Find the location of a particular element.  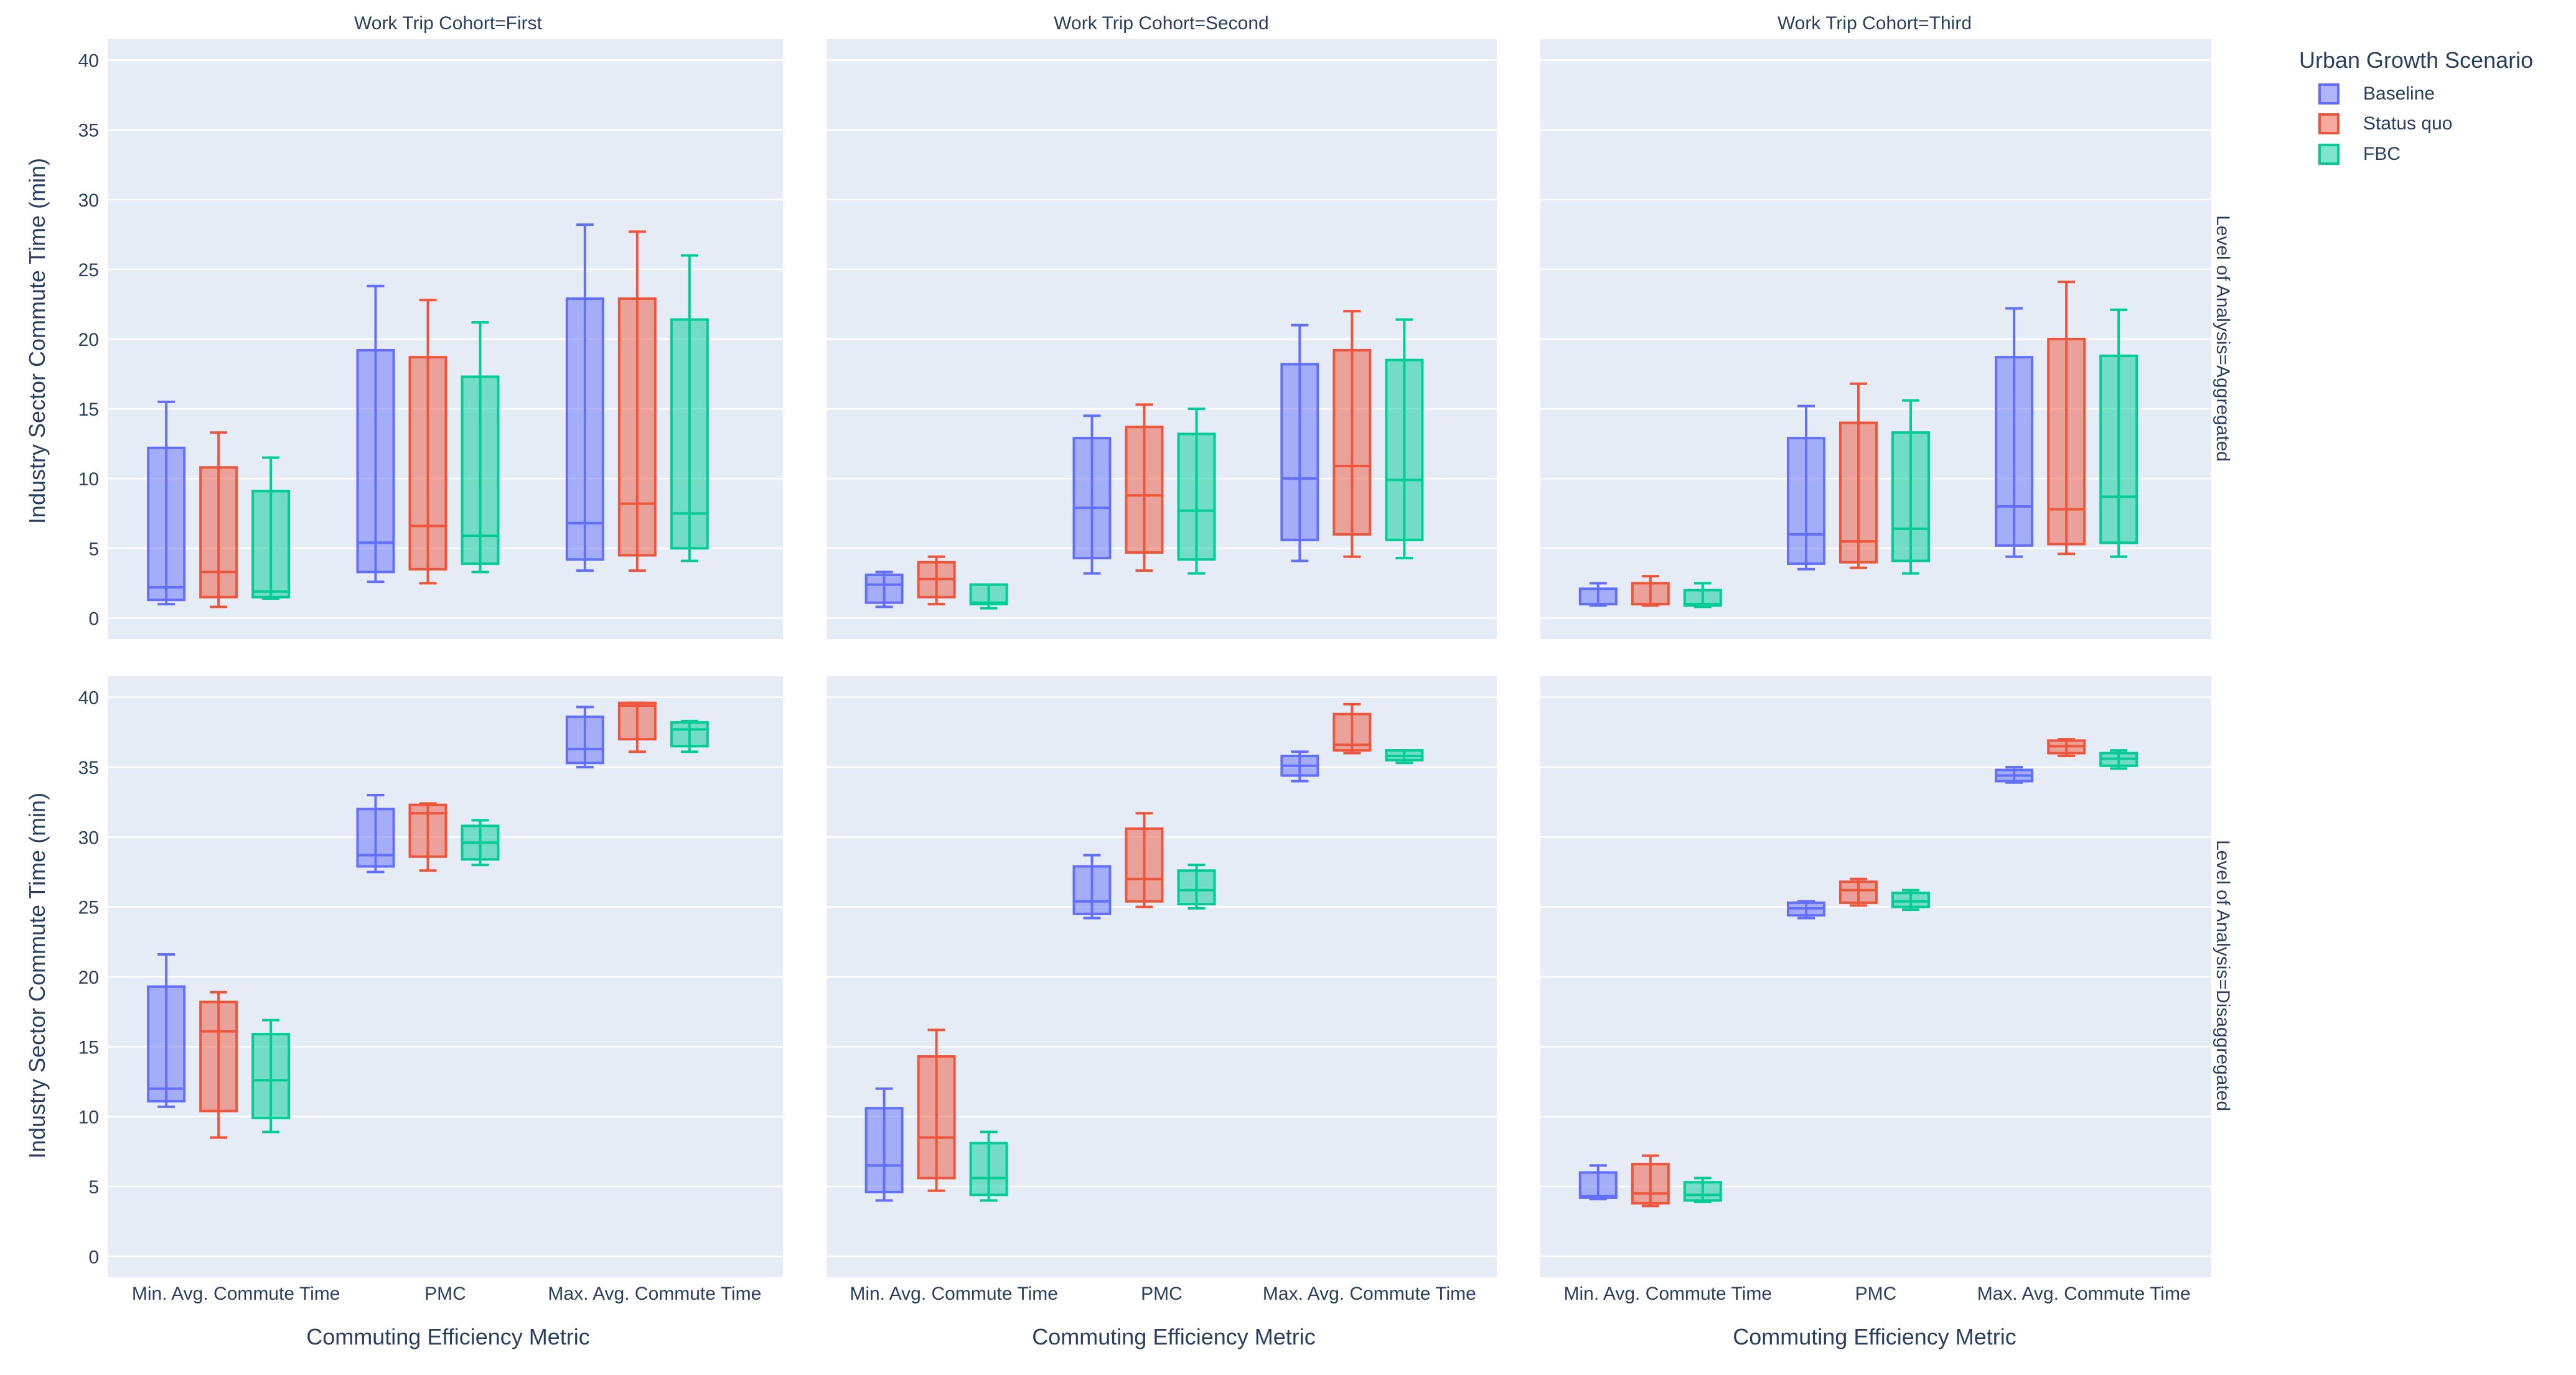

y-tick-label: 35 is located at coordinates (88, 768).